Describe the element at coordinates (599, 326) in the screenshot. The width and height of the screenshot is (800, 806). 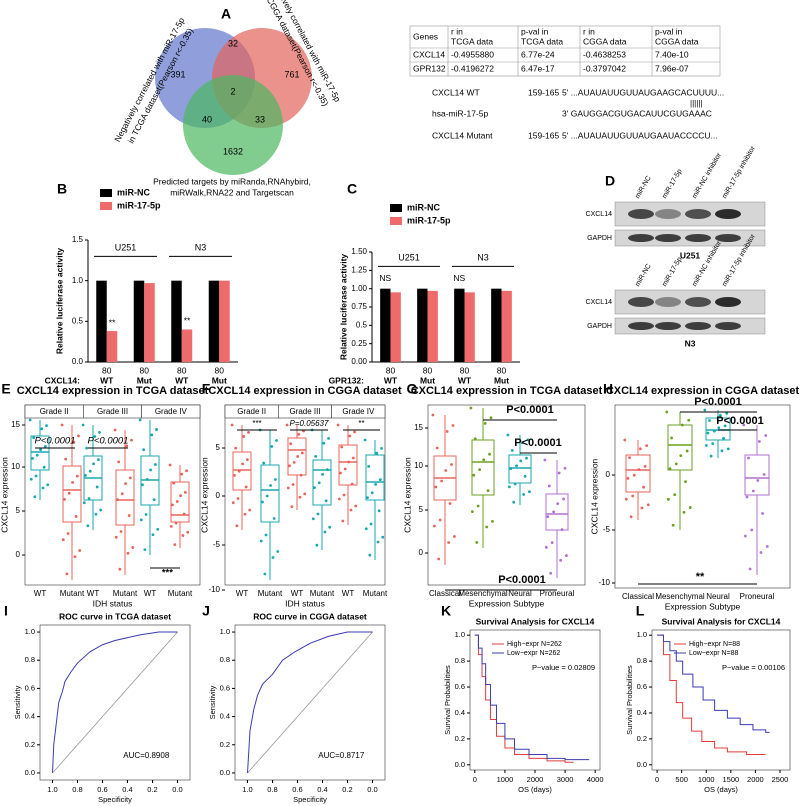
I see `protein-label: GAPDH` at that location.